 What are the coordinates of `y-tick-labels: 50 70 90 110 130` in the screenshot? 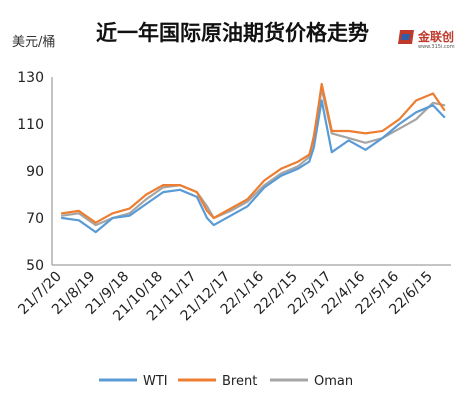 It's located at (30, 172).